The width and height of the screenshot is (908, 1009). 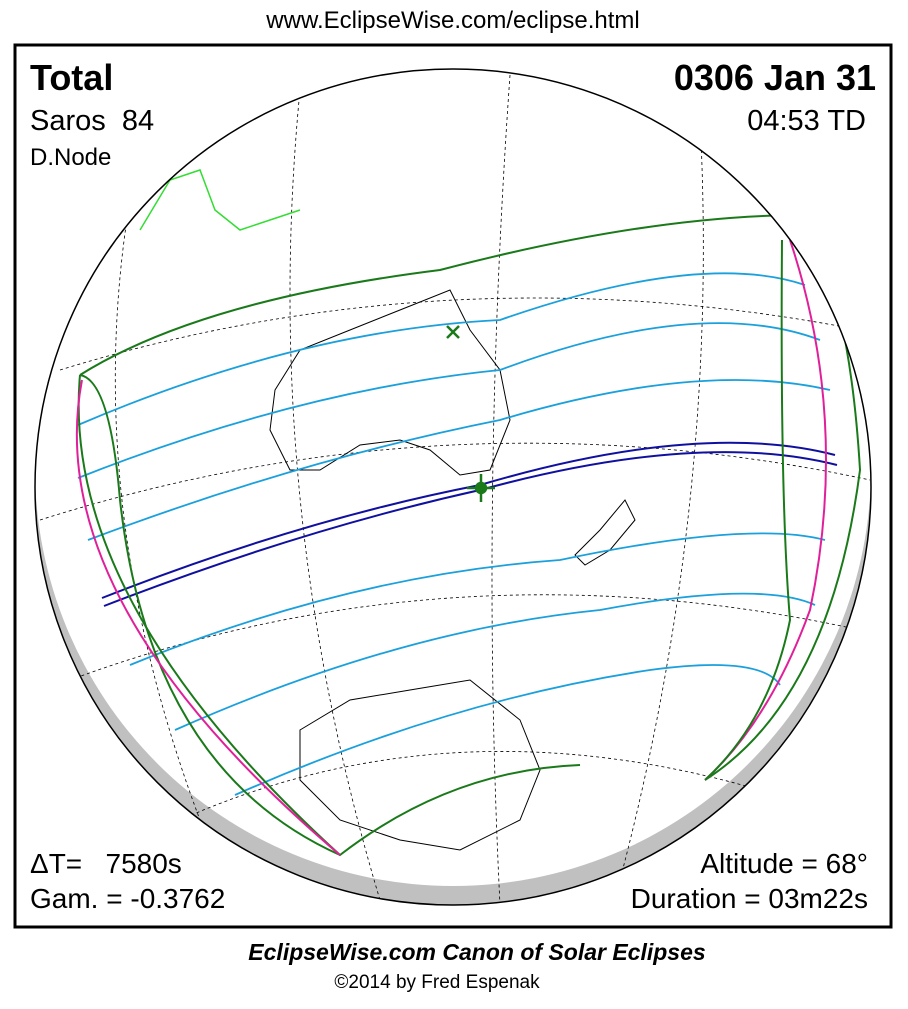 I want to click on antarctica-coast, so click(x=420, y=765).